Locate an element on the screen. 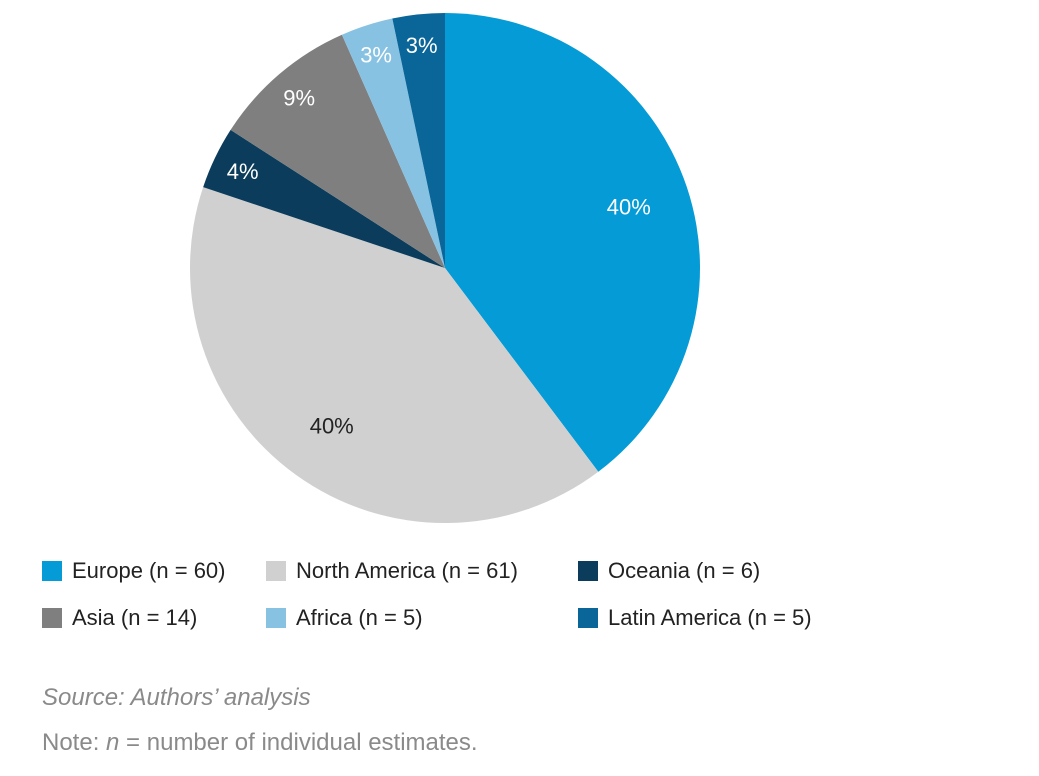 The width and height of the screenshot is (1039, 776). legend-item-asia: Asia (n = 14) is located at coordinates (119, 618).